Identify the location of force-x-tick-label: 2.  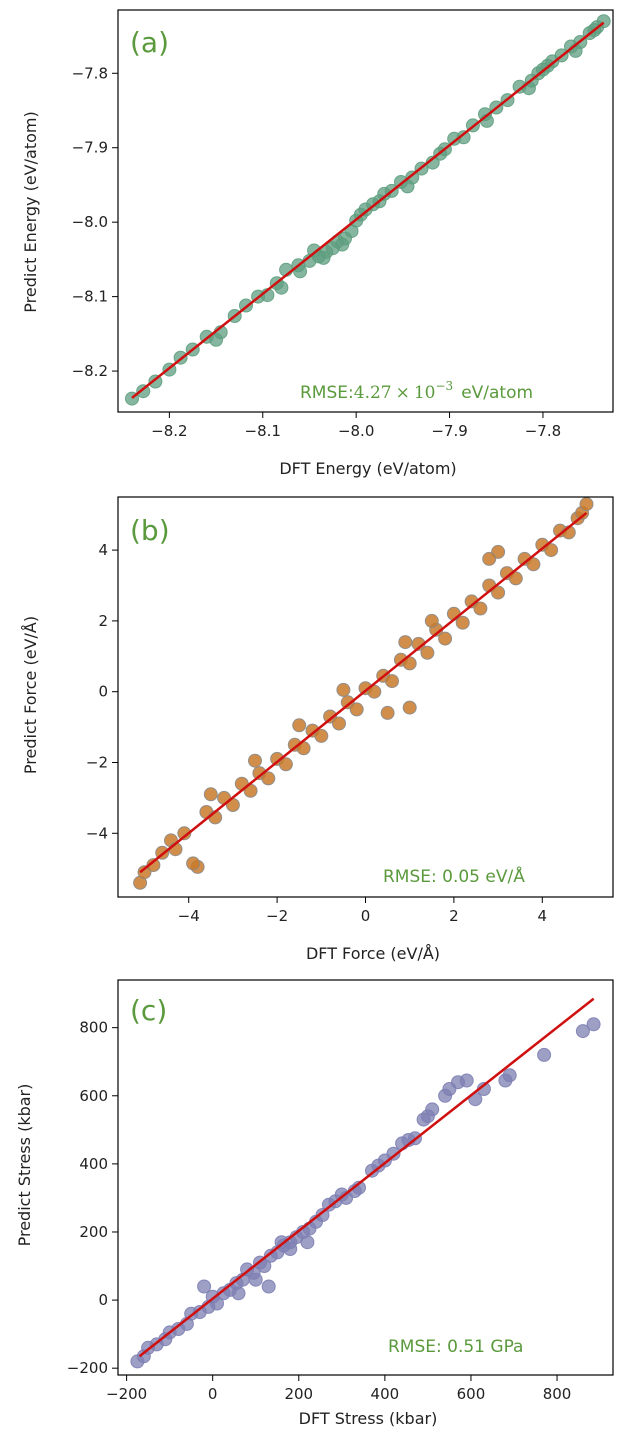
(454, 916).